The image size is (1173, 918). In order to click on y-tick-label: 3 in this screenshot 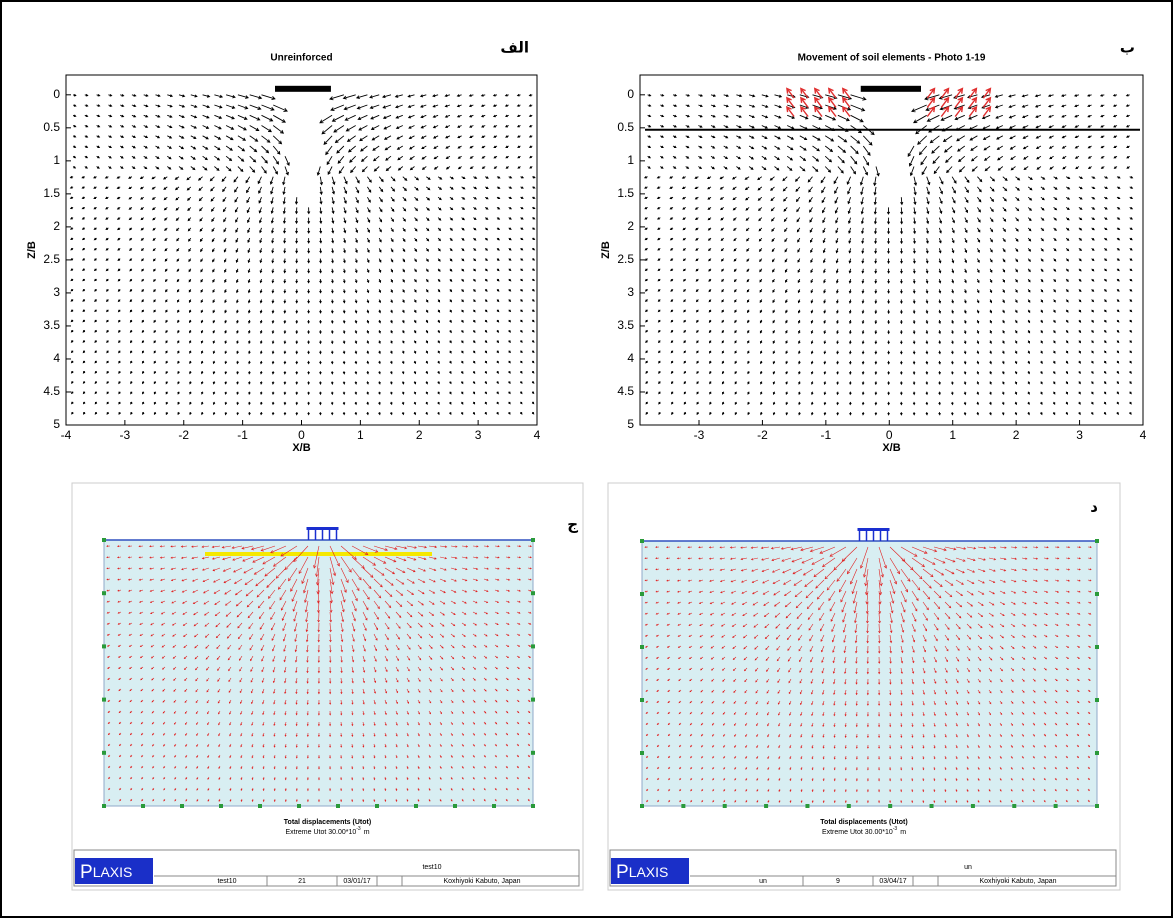, I will do `click(56, 292)`.